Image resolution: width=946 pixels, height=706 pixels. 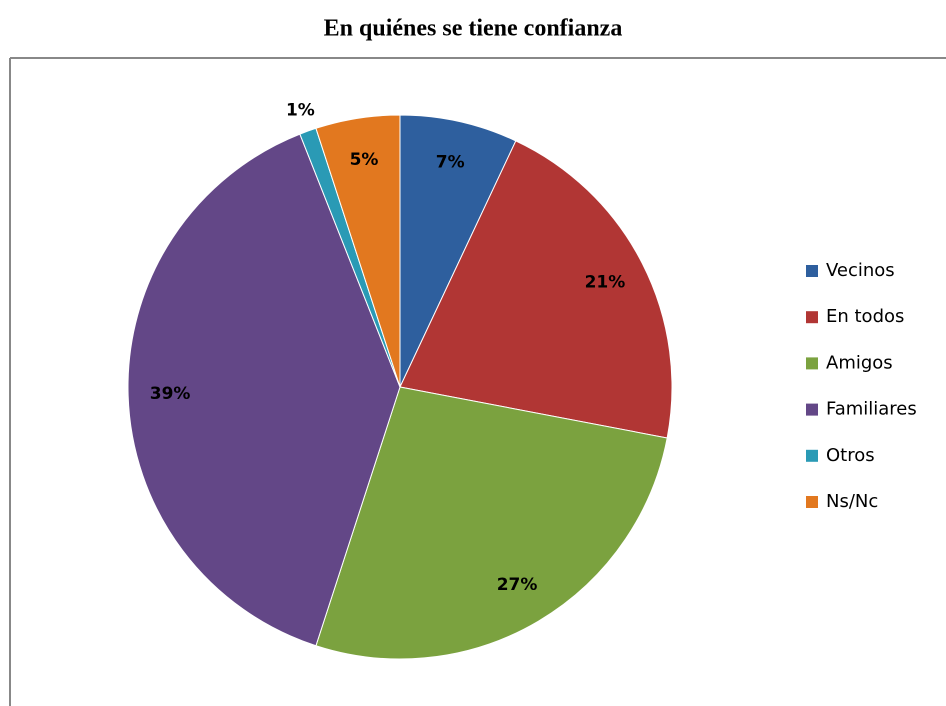 What do you see at coordinates (852, 501) in the screenshot?
I see `legend-label: Ns/Nc` at bounding box center [852, 501].